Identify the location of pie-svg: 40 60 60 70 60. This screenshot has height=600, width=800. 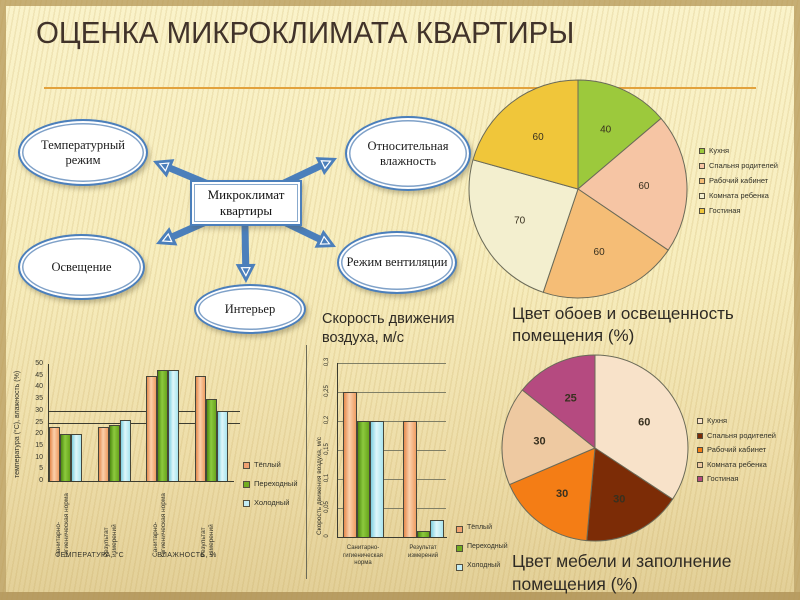
(578, 189).